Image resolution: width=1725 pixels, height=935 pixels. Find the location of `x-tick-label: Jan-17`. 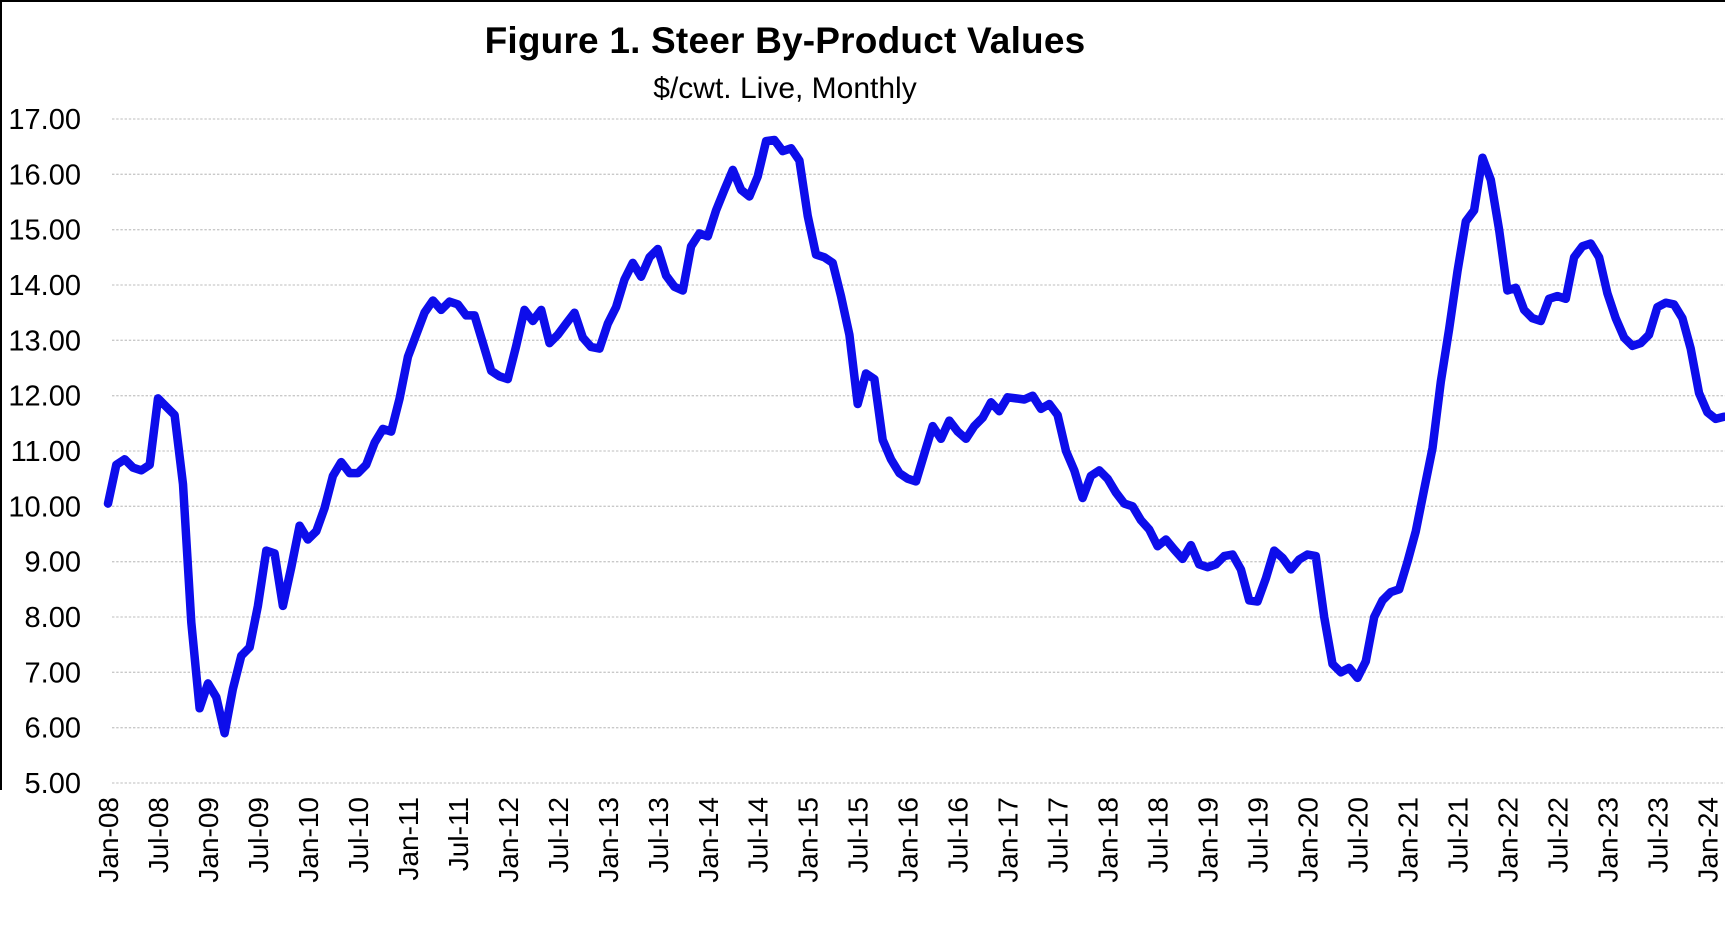

x-tick-label: Jan-17 is located at coordinates (1008, 840).